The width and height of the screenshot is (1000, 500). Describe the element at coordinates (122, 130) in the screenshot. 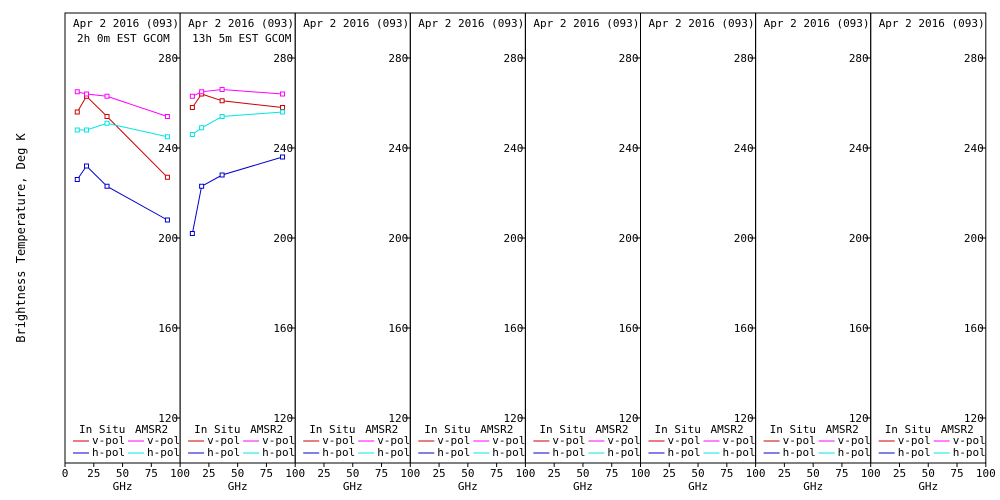

I see `series-line-amsr2-h-pol` at that location.